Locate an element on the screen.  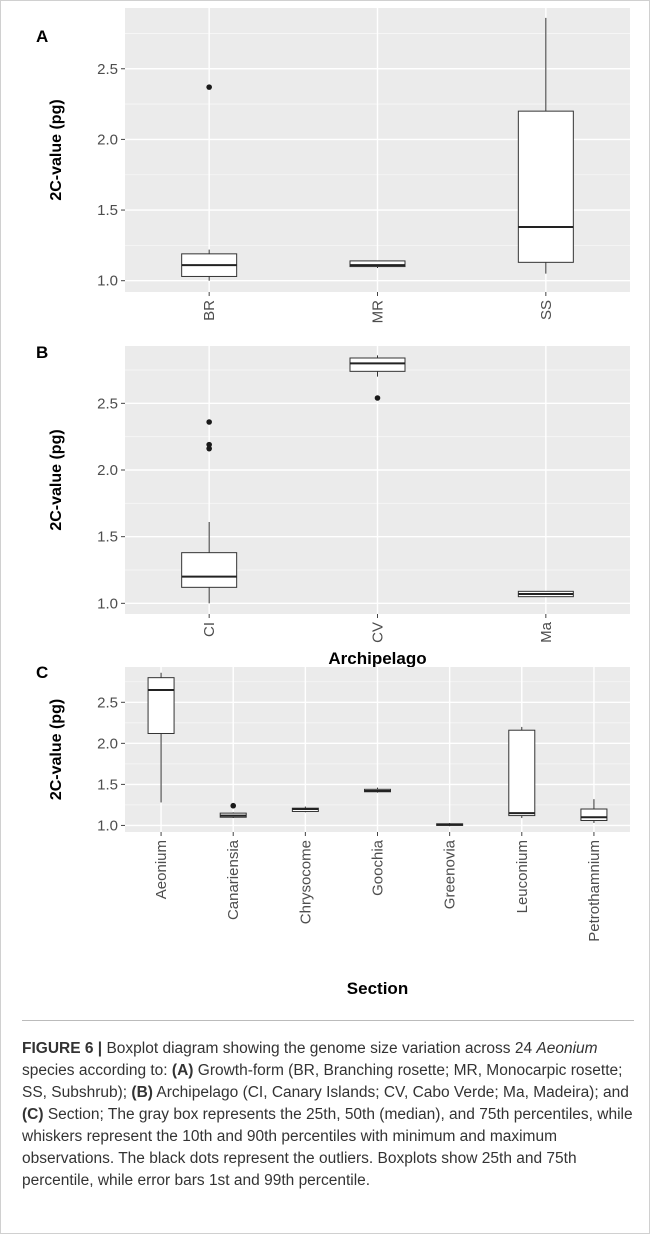
box-mr is located at coordinates (377, 264).